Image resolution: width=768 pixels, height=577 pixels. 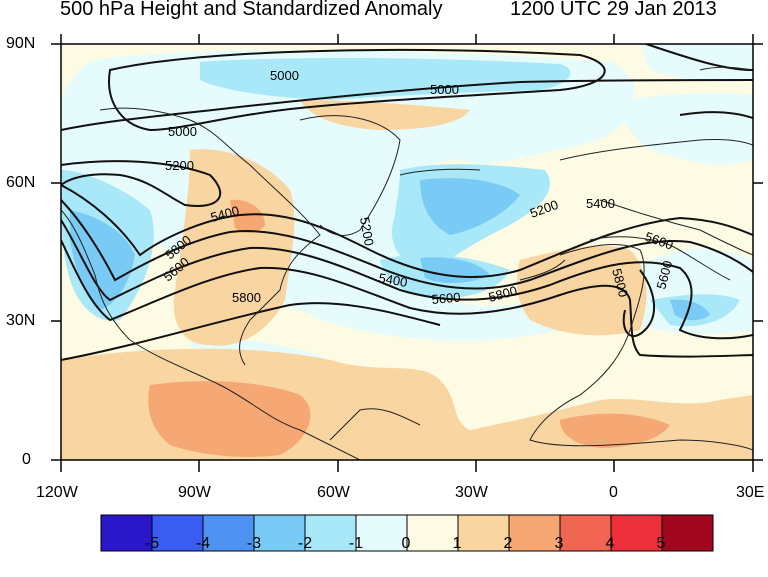 What do you see at coordinates (57, 492) in the screenshot?
I see `lon-label: 120W` at bounding box center [57, 492].